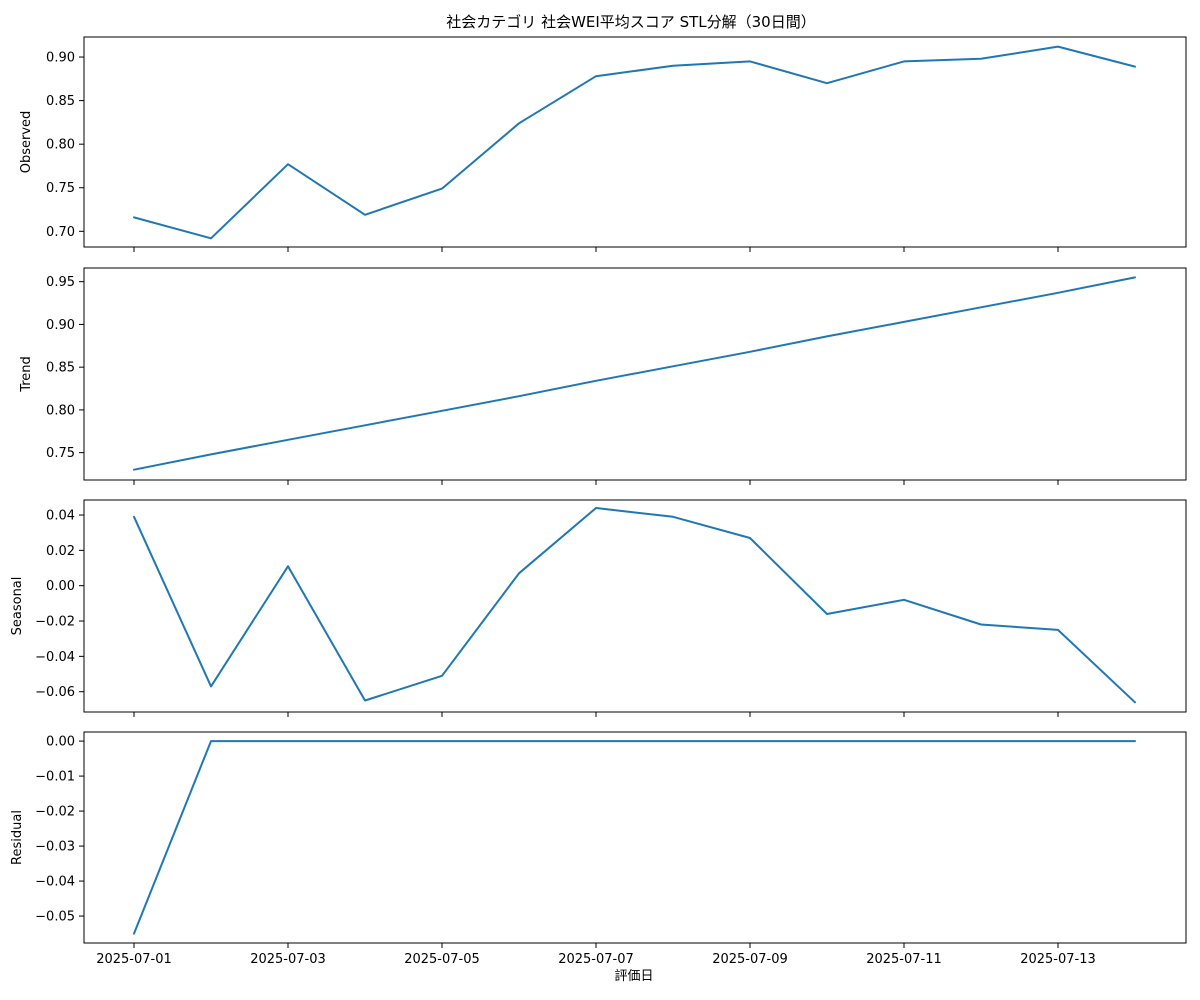 The height and width of the screenshot is (1000, 1200). What do you see at coordinates (633, 976) in the screenshot?
I see `x-axis-label: 評価日` at bounding box center [633, 976].